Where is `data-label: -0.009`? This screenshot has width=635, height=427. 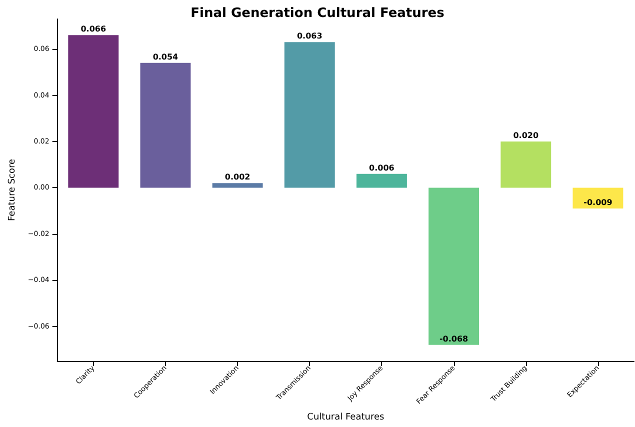
data-label: -0.009 is located at coordinates (598, 202).